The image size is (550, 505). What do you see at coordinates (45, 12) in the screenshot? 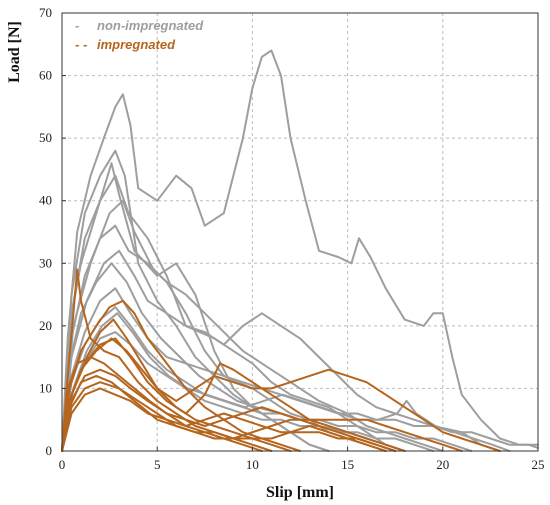
I see `y-tick-label: 70` at bounding box center [45, 12].